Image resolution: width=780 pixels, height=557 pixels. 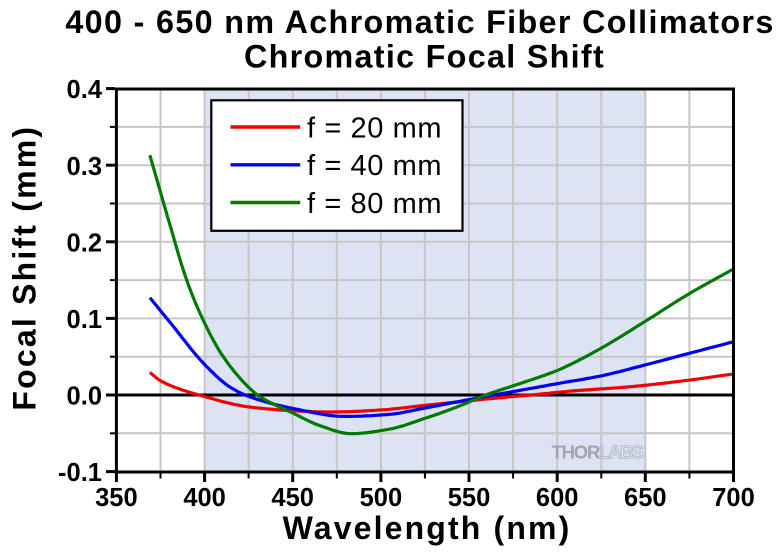 I want to click on svg-text: 600, so click(x=557, y=498).